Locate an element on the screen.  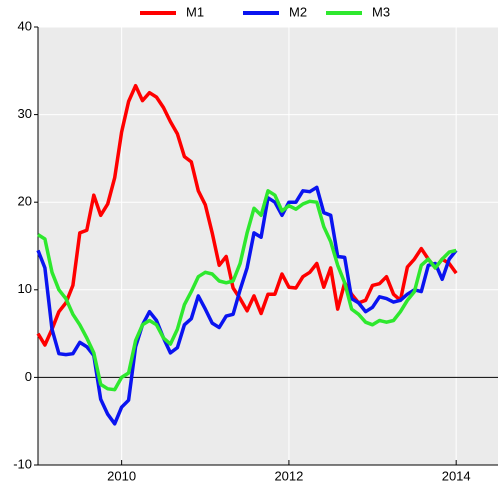
x-tick-label: 2010 is located at coordinates (121, 475).